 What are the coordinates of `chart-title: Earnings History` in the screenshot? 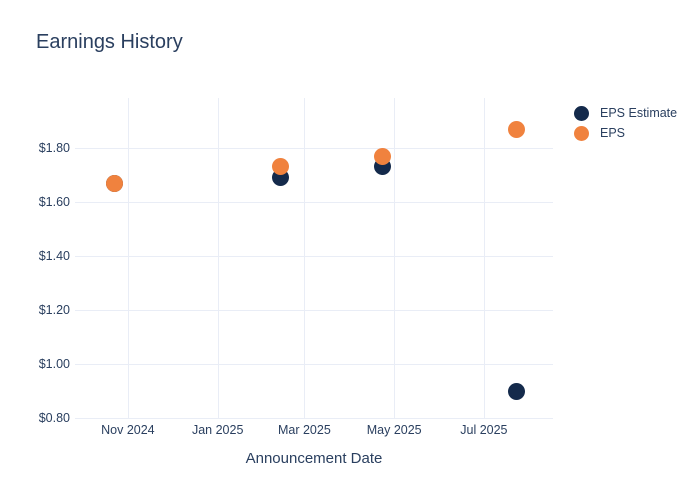 It's located at (109, 42).